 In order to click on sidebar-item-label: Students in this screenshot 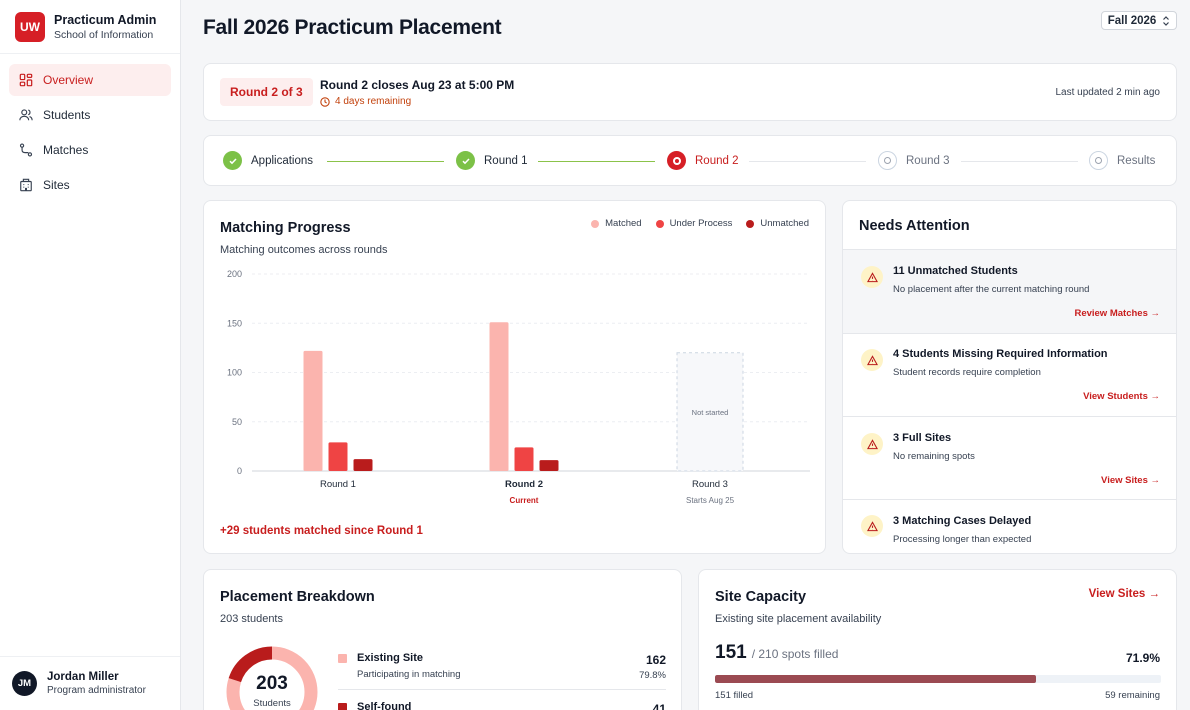, I will do `click(67, 115)`.